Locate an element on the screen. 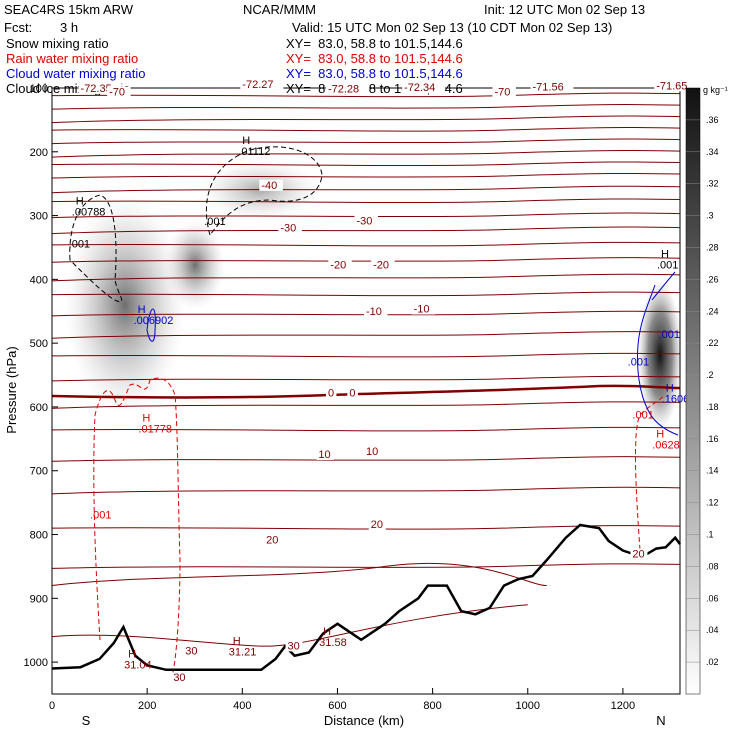 Image resolution: width=740 pixels, height=740 pixels. colorbar-tick-label: .16 is located at coordinates (712, 439).